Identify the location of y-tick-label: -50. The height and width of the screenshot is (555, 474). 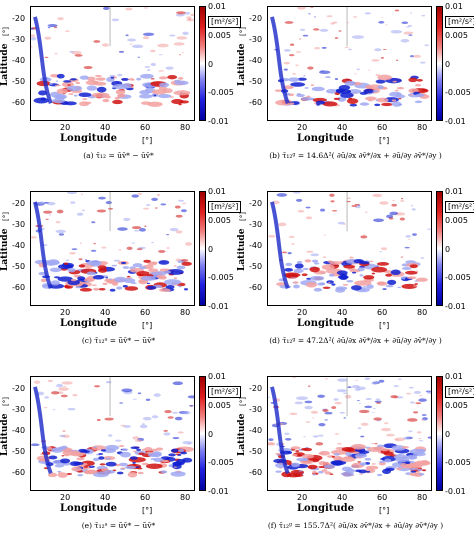
(256, 266).